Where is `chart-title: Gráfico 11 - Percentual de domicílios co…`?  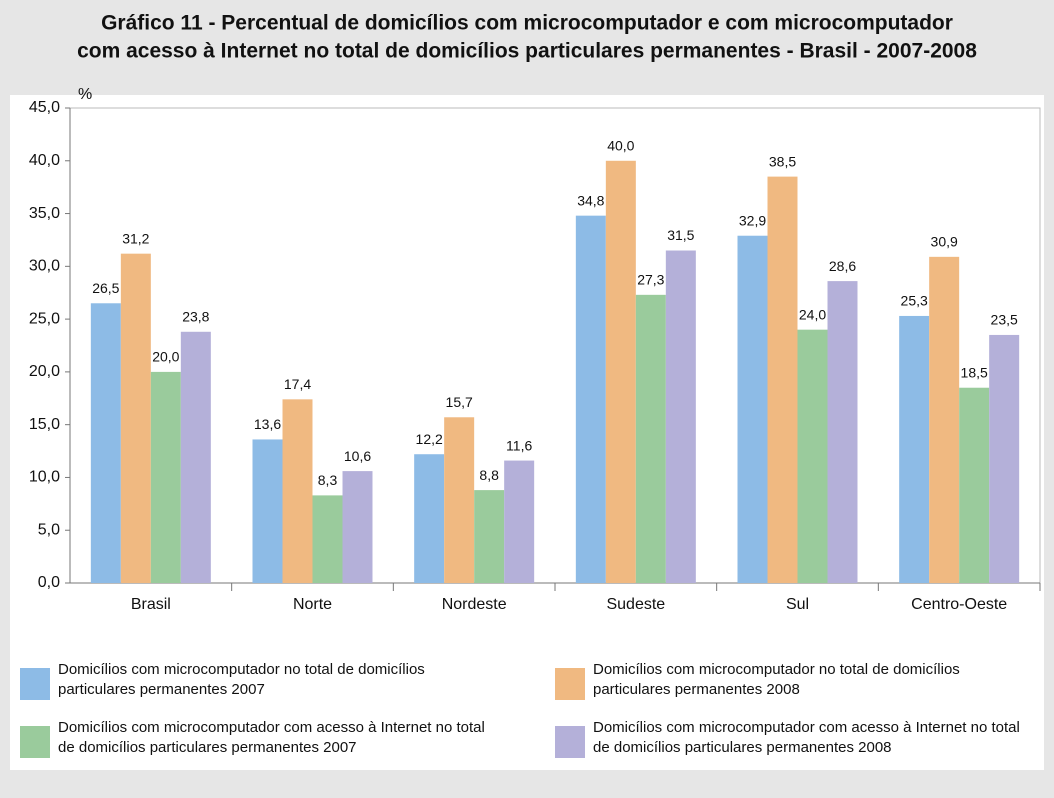 chart-title: Gráfico 11 - Percentual de domicílios co… is located at coordinates (527, 23).